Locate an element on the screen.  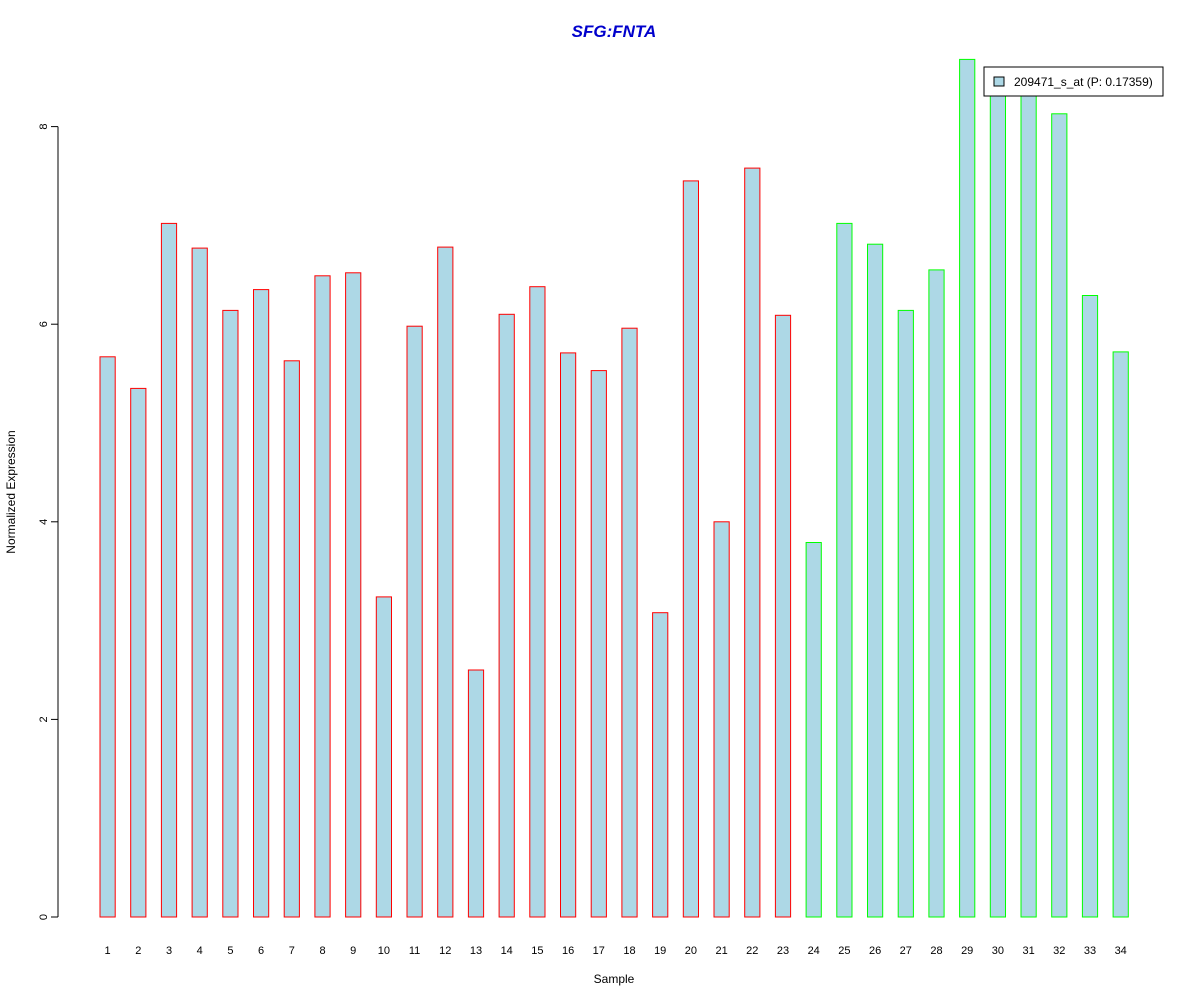
x-tick-label: 34 is located at coordinates (1121, 951).